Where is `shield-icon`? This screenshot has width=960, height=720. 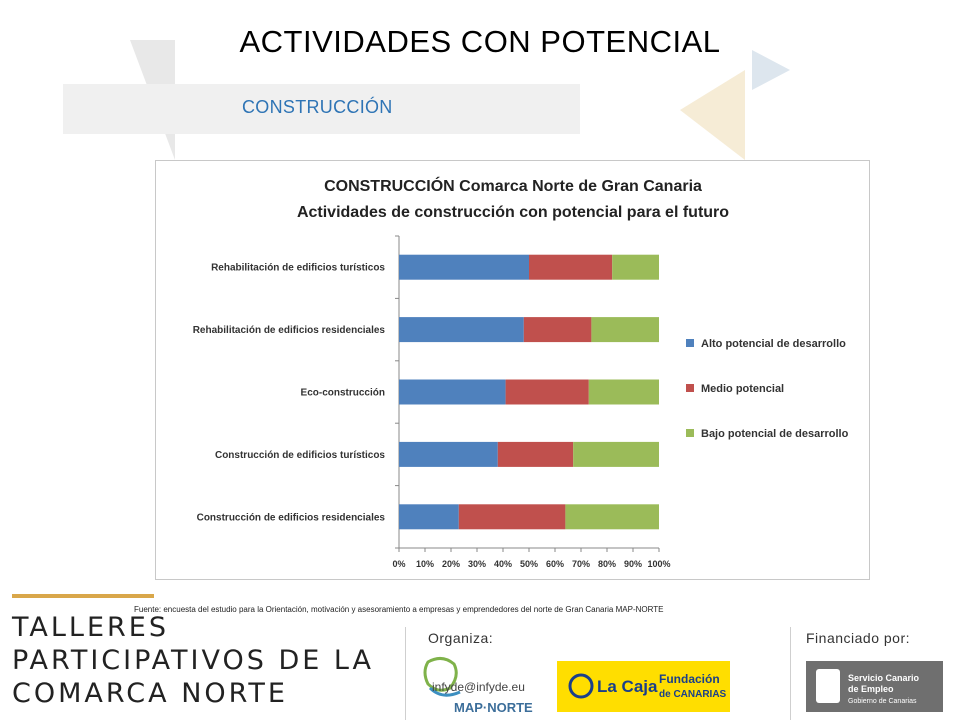 shield-icon is located at coordinates (828, 686).